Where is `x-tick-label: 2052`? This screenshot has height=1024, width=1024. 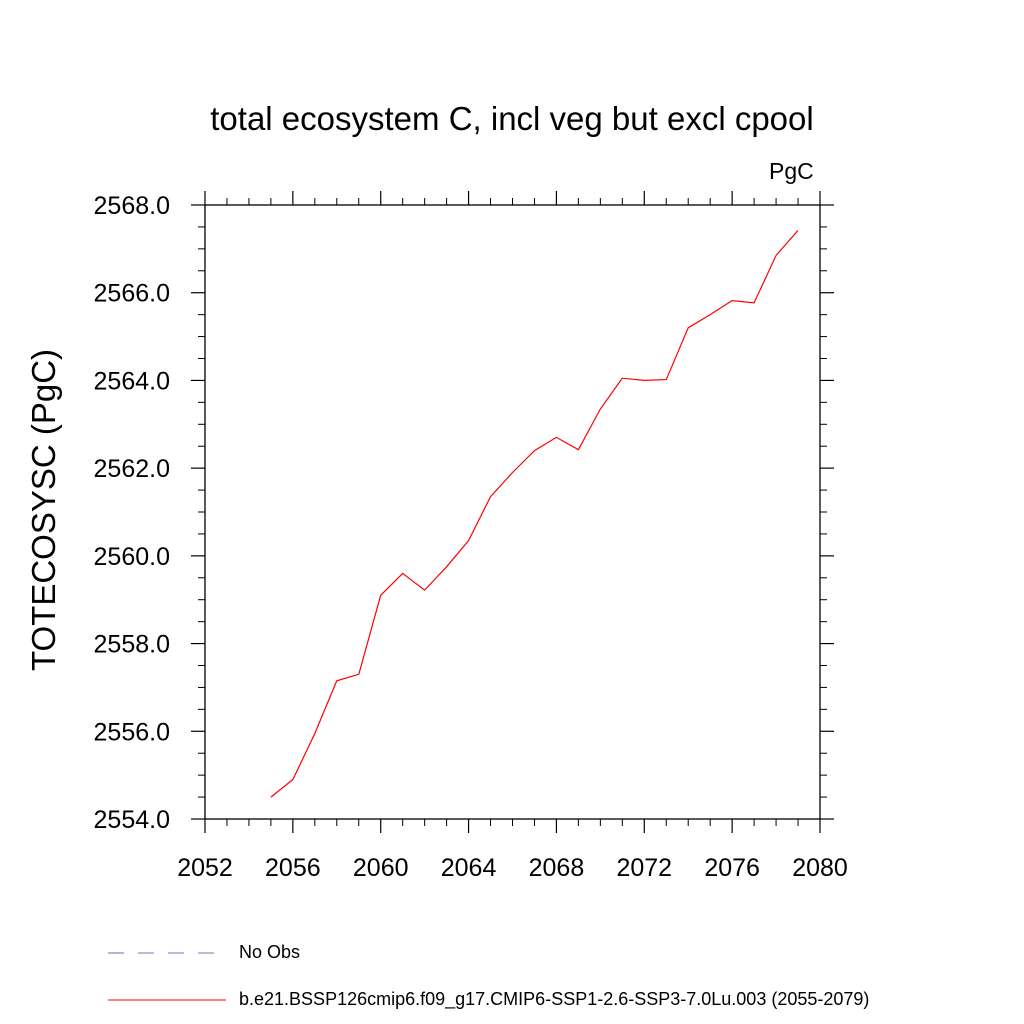 x-tick-label: 2052 is located at coordinates (205, 868).